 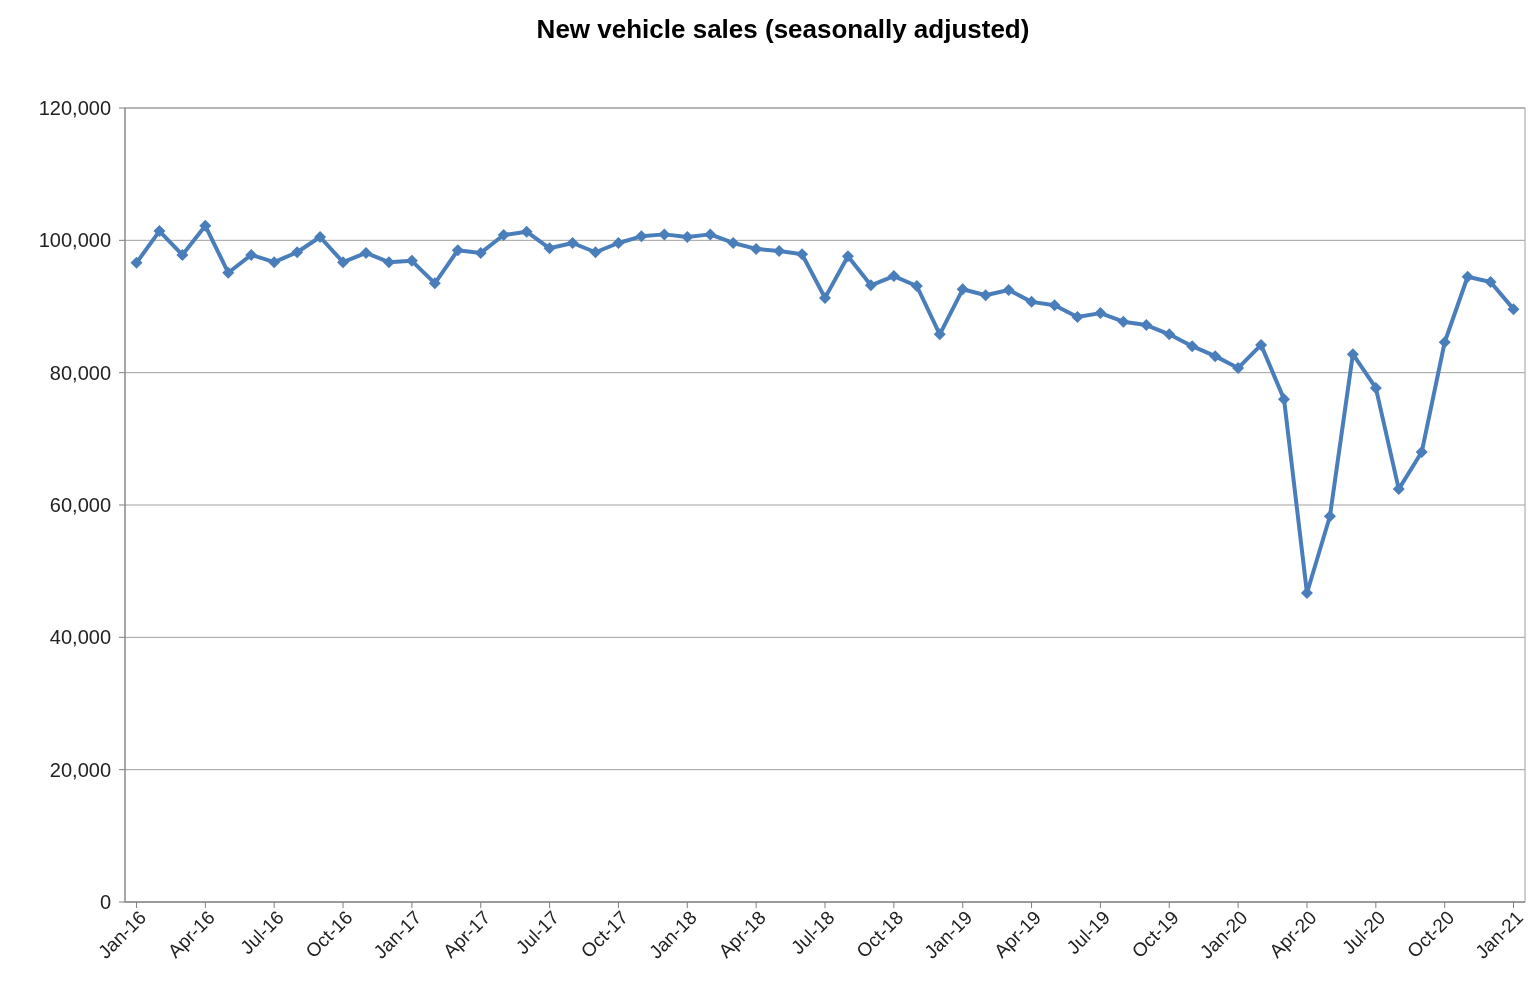 What do you see at coordinates (80, 637) in the screenshot?
I see `y-tick-label: 40,000` at bounding box center [80, 637].